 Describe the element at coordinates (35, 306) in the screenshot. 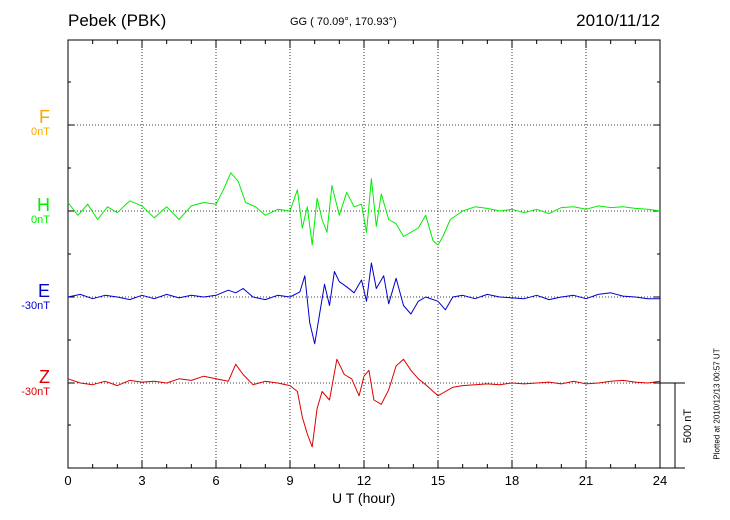

I see `component-e-offset: -30nT` at that location.